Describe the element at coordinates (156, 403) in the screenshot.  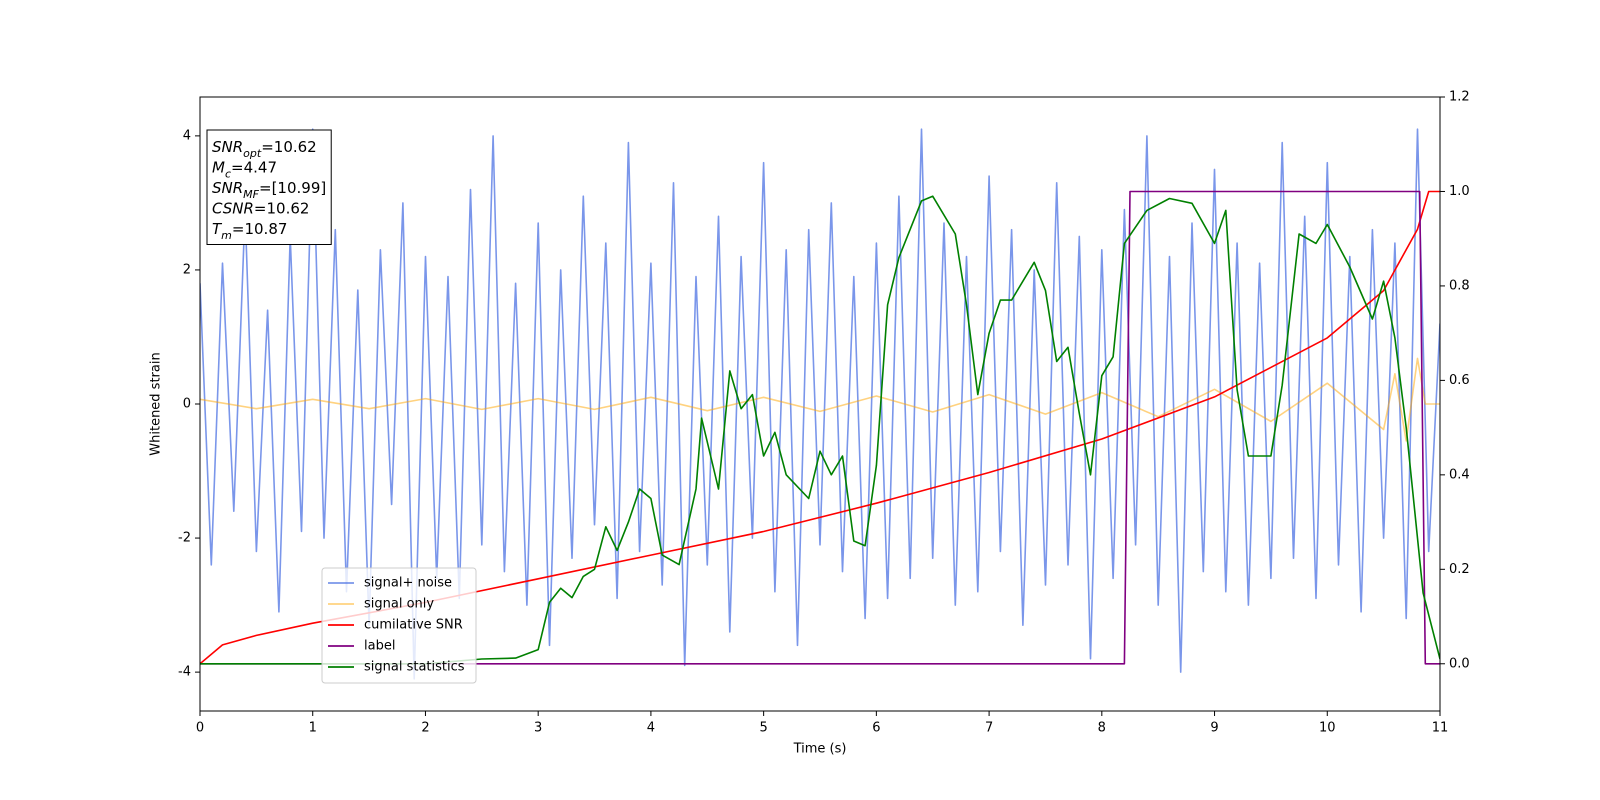
I see `y-axis-label: Whitened strain` at that location.